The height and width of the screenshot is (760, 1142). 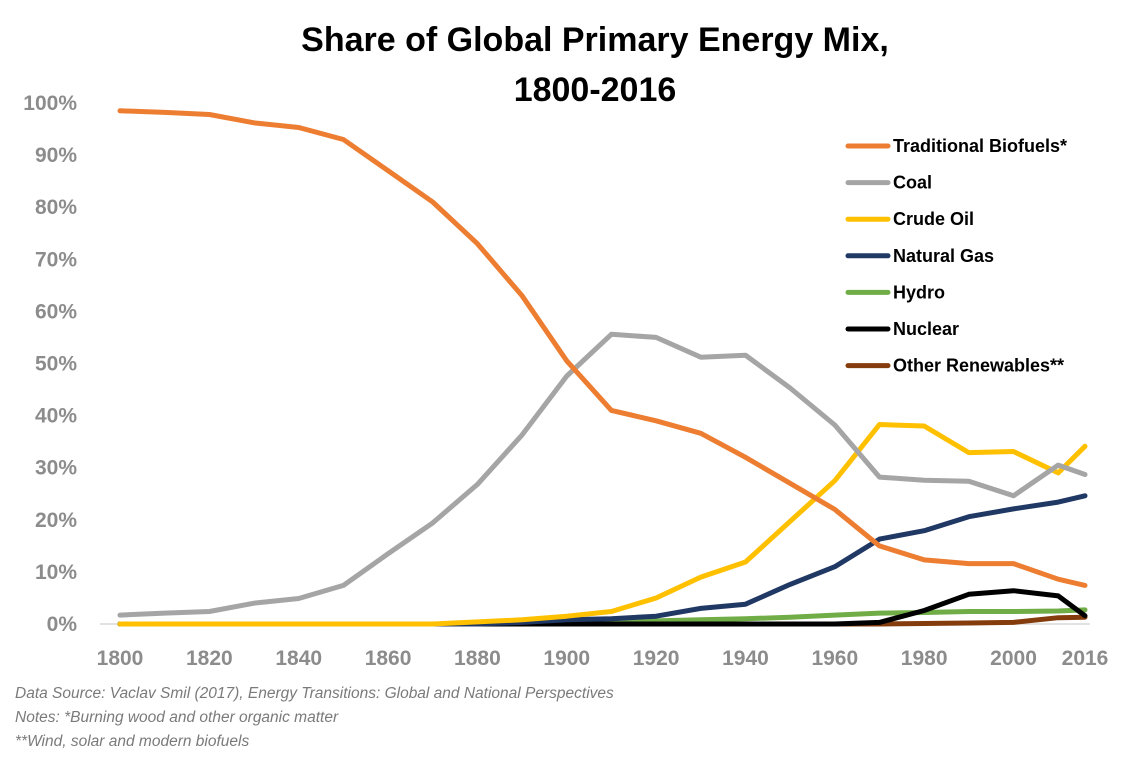 What do you see at coordinates (56, 520) in the screenshot?
I see `y-tick-label: 20%` at bounding box center [56, 520].